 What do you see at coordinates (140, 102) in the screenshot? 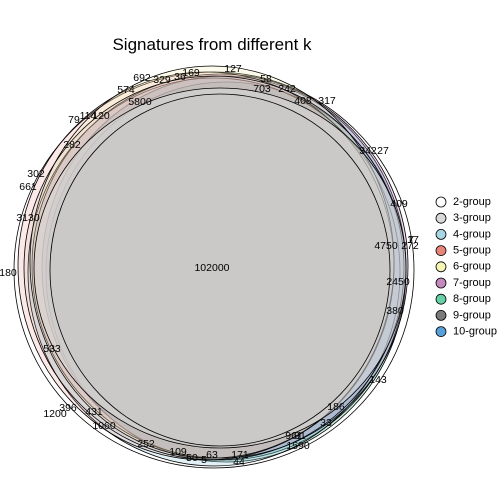
I see `region-count-label: 5800` at bounding box center [140, 102].